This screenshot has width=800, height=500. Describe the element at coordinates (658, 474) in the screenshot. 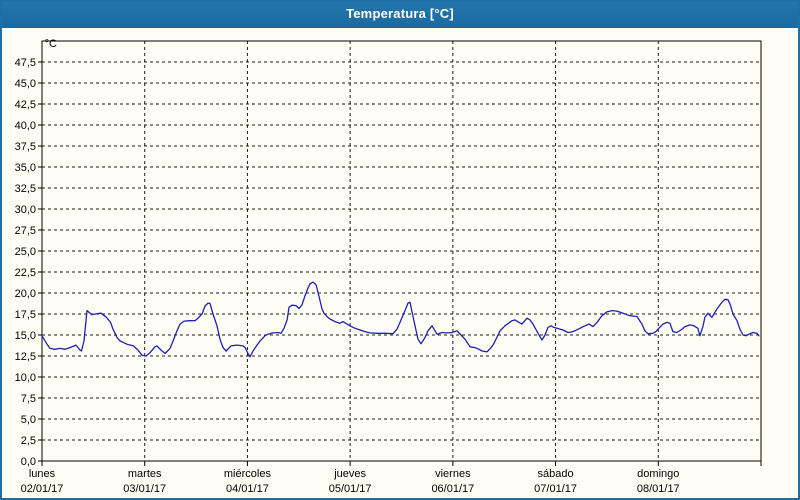

I see `x-day-label: domingo` at that location.